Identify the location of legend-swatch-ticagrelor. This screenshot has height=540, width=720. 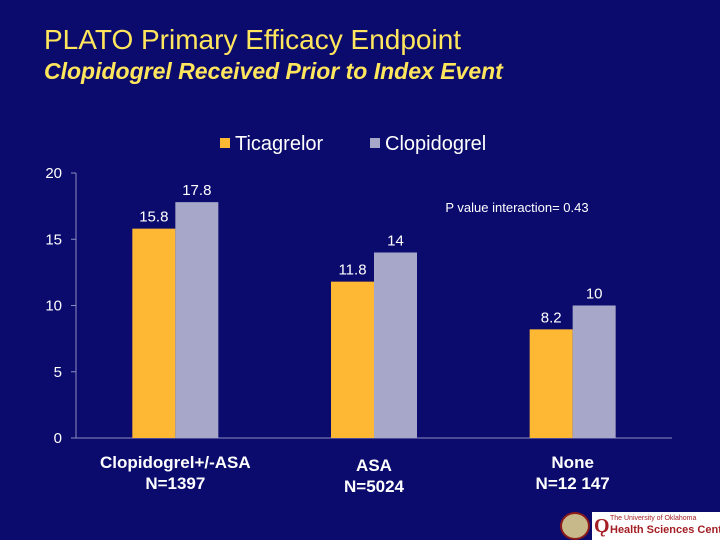
(225, 143).